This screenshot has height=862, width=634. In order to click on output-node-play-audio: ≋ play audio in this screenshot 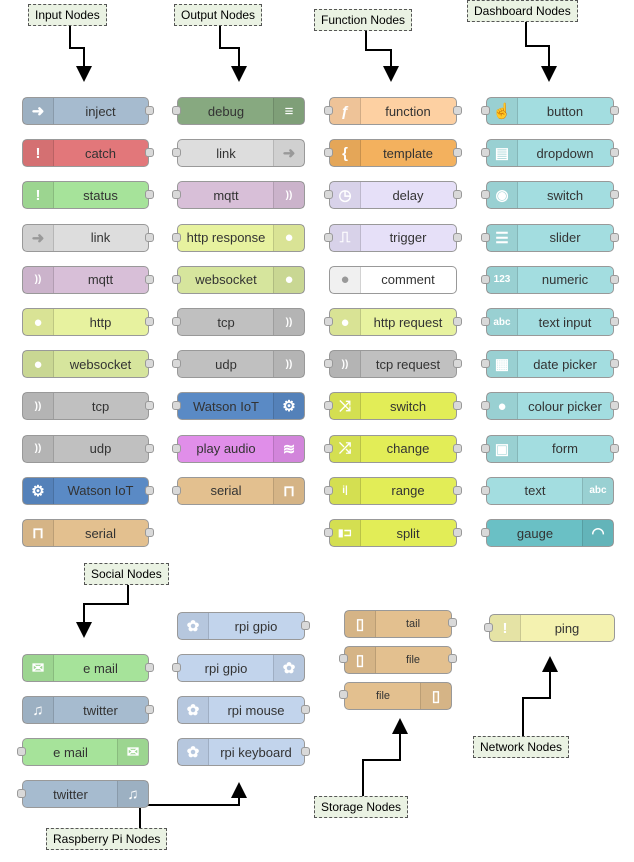, I will do `click(241, 448)`.